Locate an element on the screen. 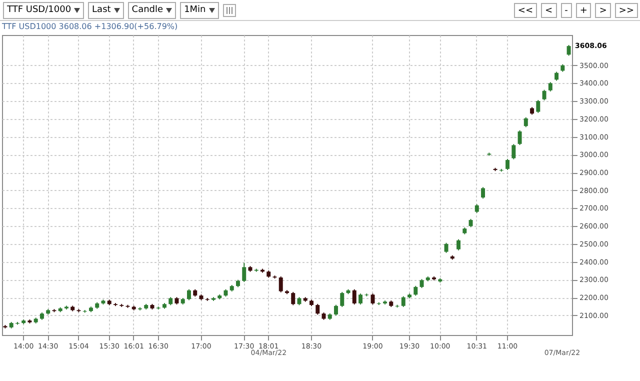 The width and height of the screenshot is (640, 381). dropdown: Last is located at coordinates (106, 10).